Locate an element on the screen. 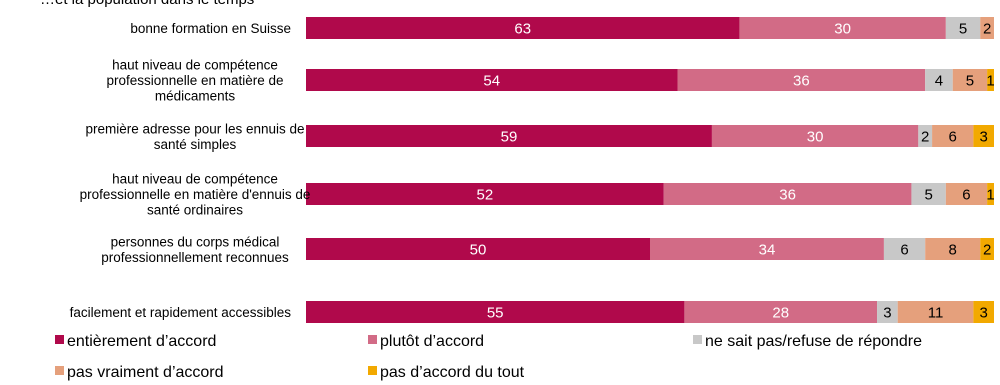 The image size is (1000, 385). legend-label: pas vraiment d’accord is located at coordinates (145, 372).